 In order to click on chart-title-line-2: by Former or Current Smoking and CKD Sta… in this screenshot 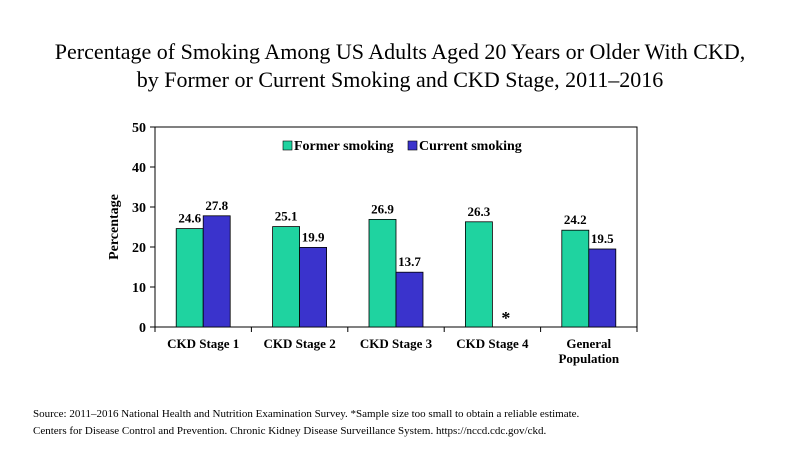, I will do `click(400, 79)`.